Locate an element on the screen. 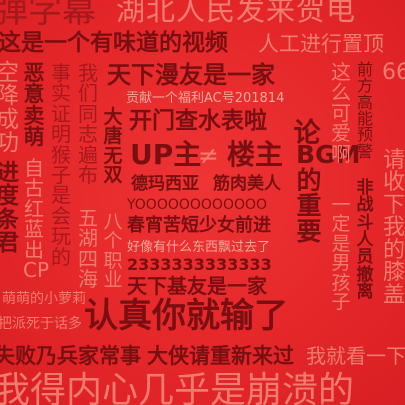 The width and height of the screenshot is (405, 405). feizhan-column: 非战斗人员撤离 is located at coordinates (365, 240).